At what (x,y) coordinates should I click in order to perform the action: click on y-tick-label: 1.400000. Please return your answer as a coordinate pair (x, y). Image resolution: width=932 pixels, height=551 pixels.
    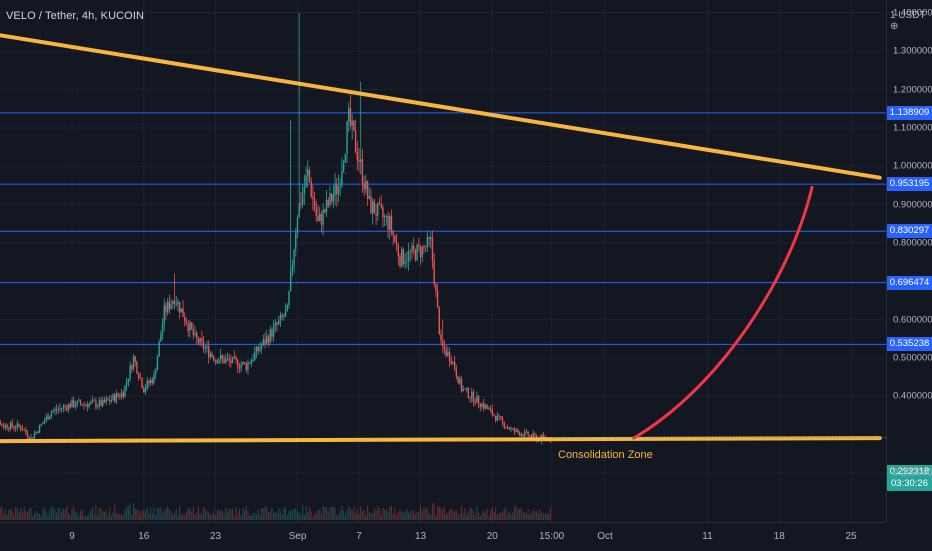
    Looking at the image, I should click on (912, 13).